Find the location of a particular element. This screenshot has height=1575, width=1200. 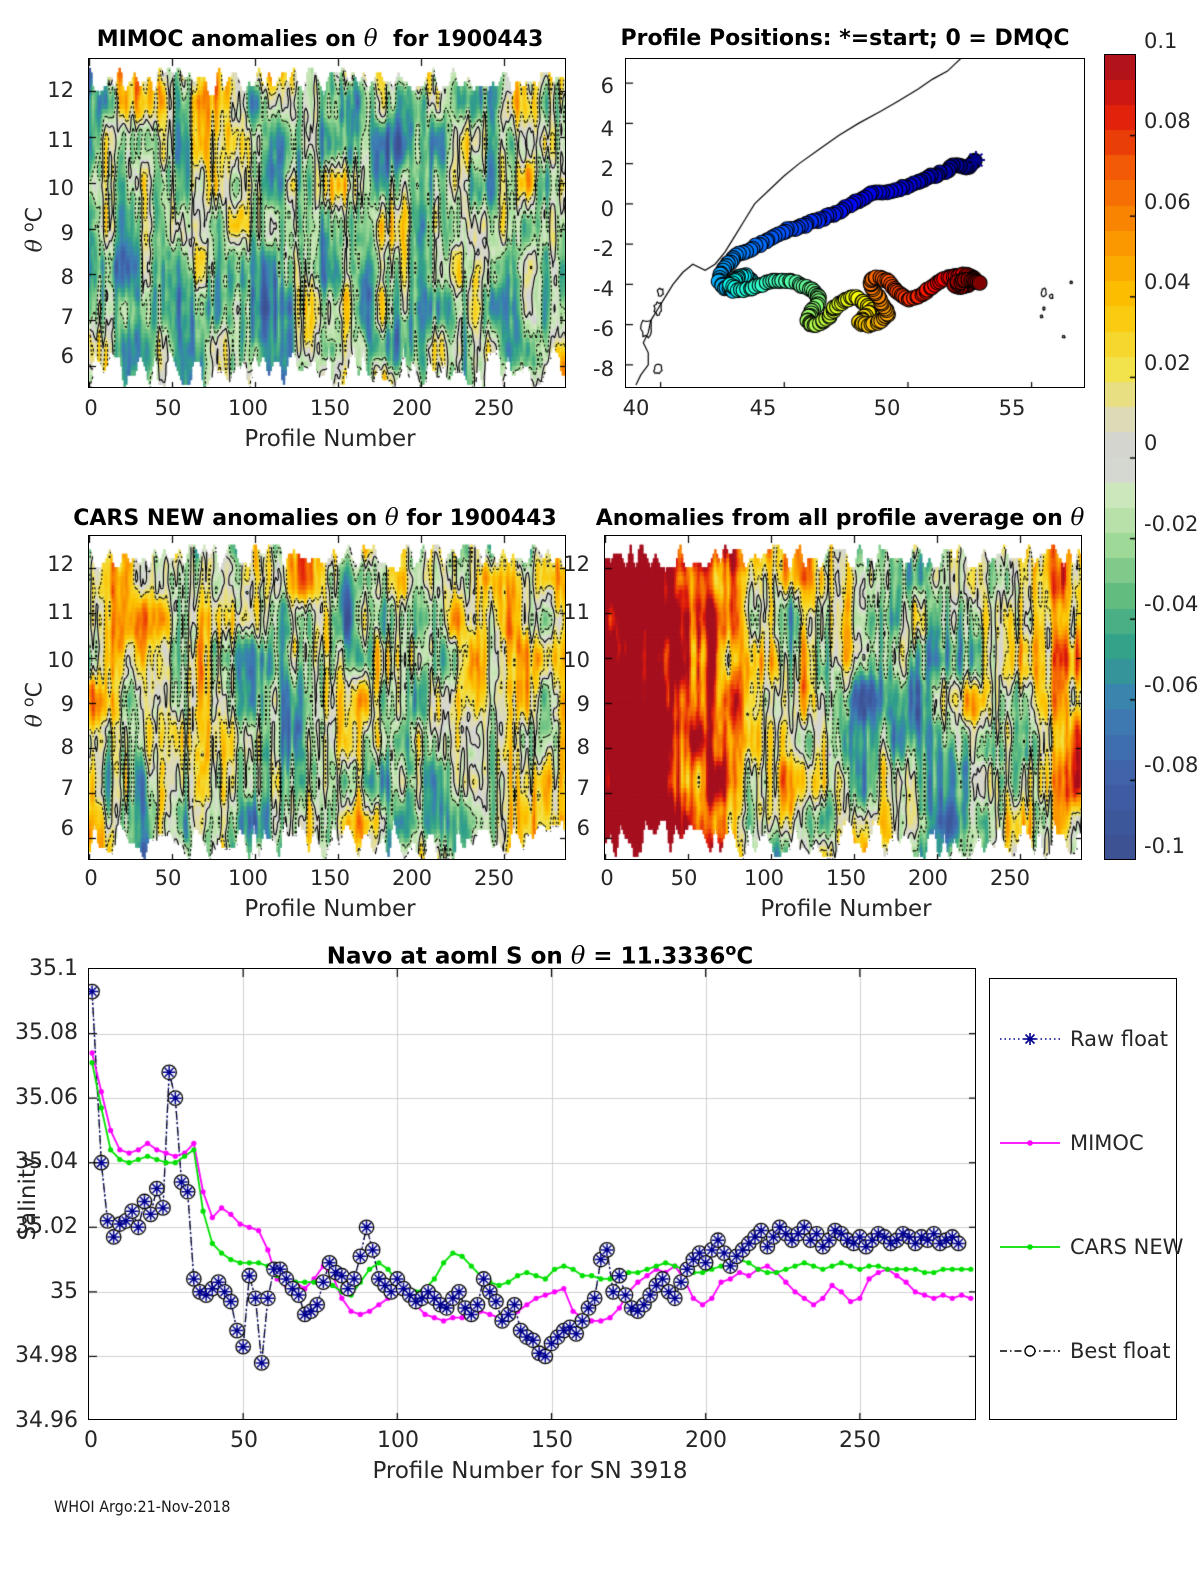

mimoc-heatmap-axes is located at coordinates (327, 223).